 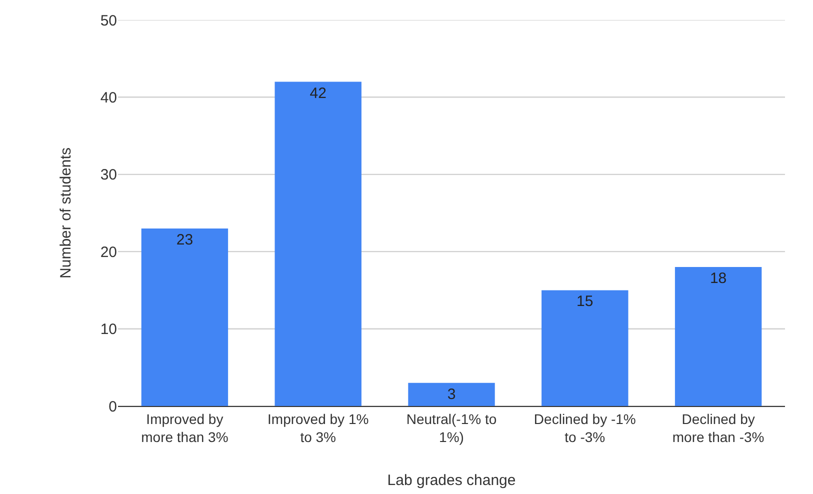 I want to click on x-tick-label: Improved by more than 3%, so click(x=184, y=427).